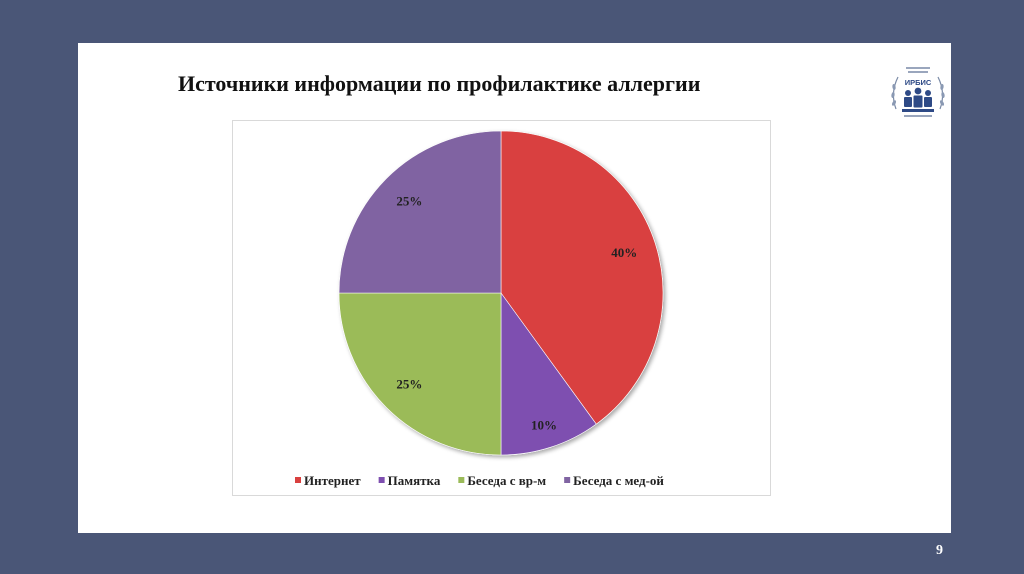 The width and height of the screenshot is (1024, 574). I want to click on page-number: 9, so click(939, 550).